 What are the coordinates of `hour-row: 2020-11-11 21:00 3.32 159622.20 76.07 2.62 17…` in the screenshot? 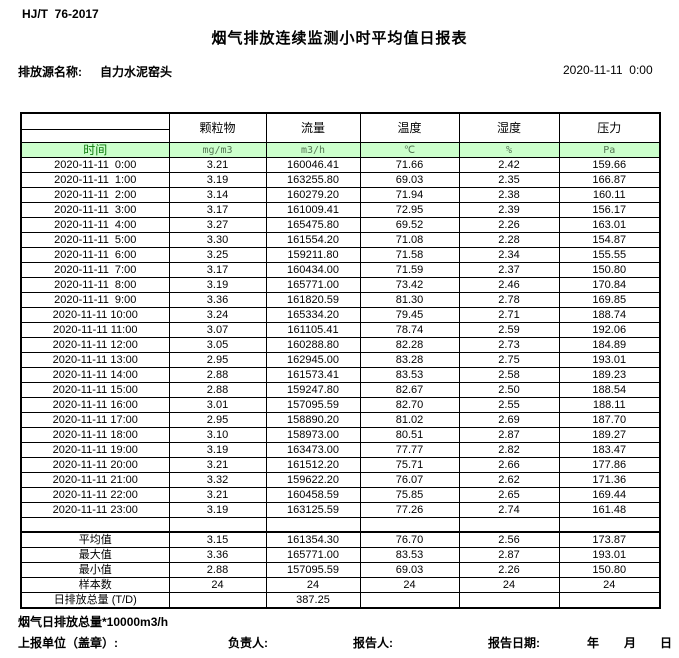 It's located at (340, 480).